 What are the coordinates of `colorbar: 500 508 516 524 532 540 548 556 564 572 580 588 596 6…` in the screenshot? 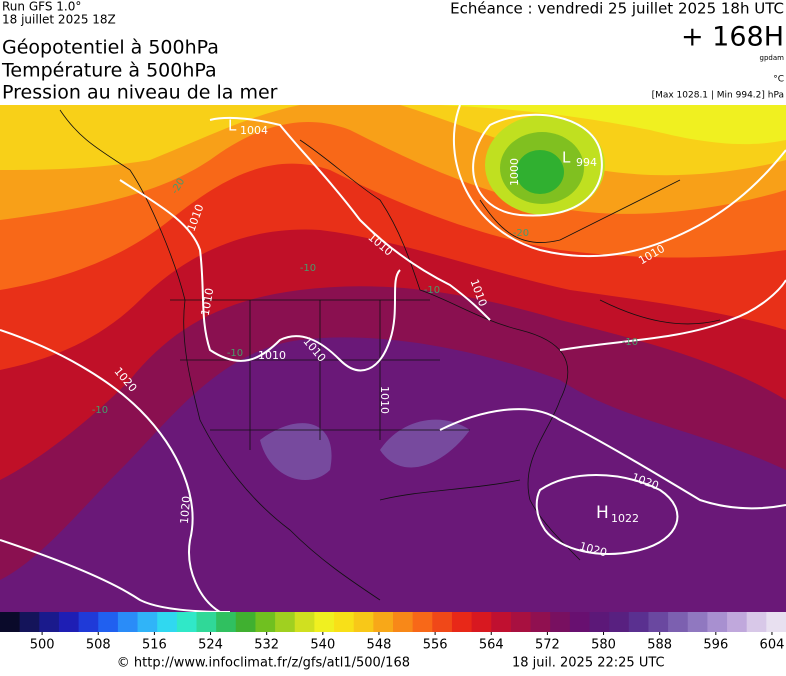 It's located at (393, 632).